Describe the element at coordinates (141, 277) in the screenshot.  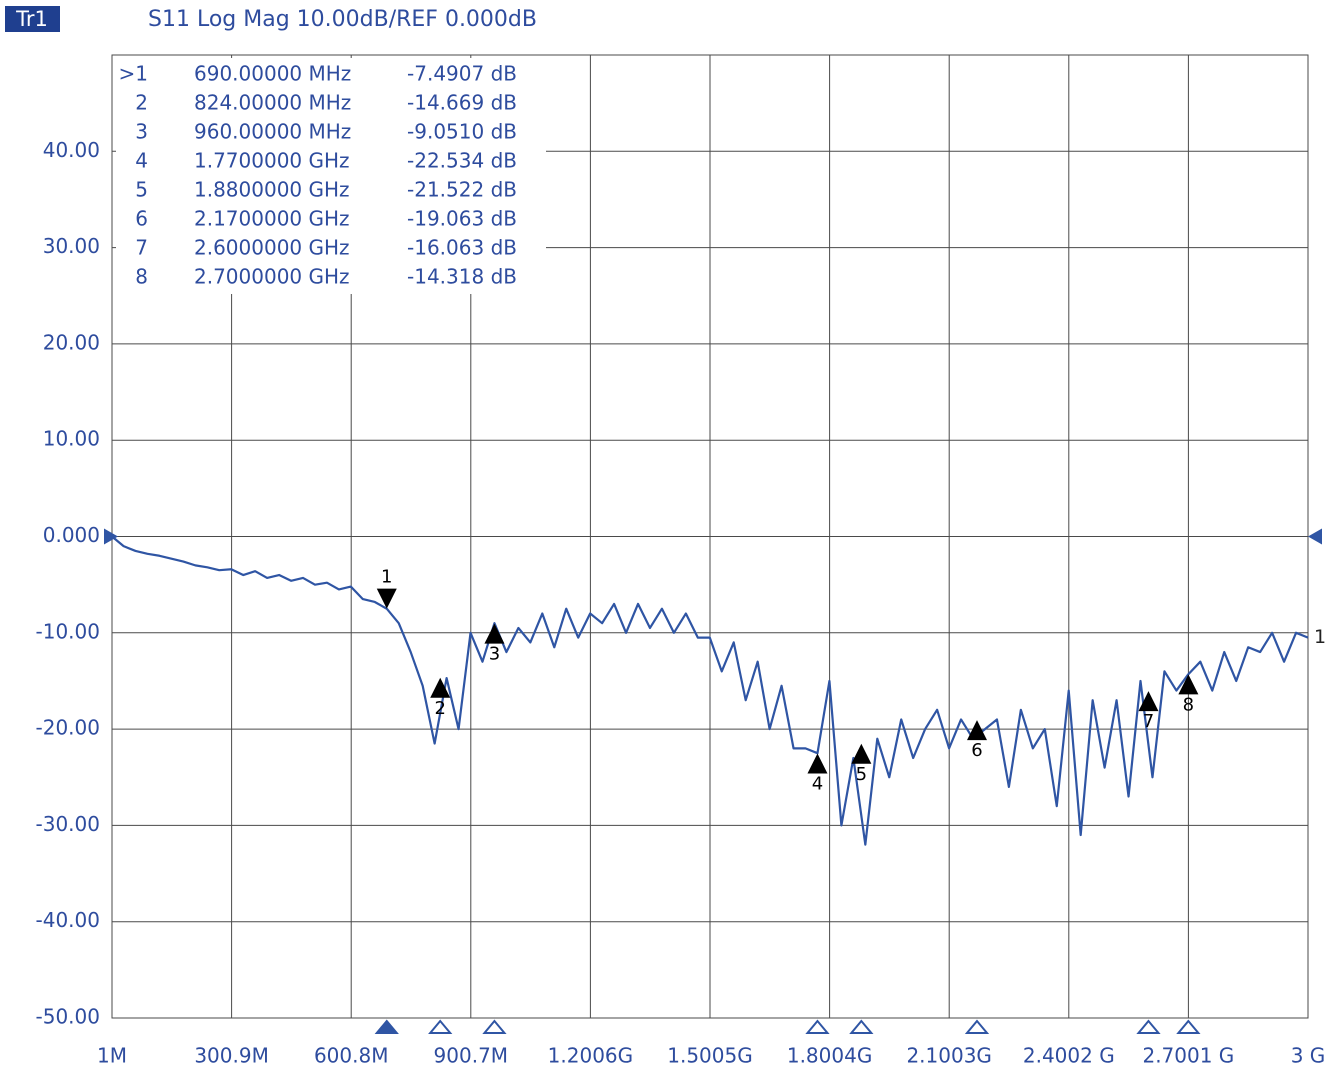
I see `marker-table-label: 8` at that location.